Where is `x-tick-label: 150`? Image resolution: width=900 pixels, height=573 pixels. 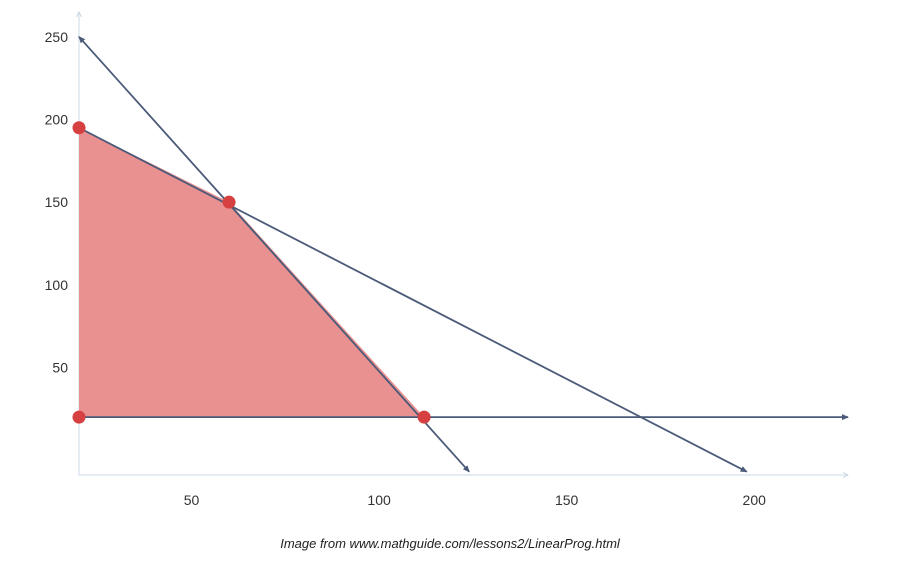 x-tick-label: 150 is located at coordinates (567, 500).